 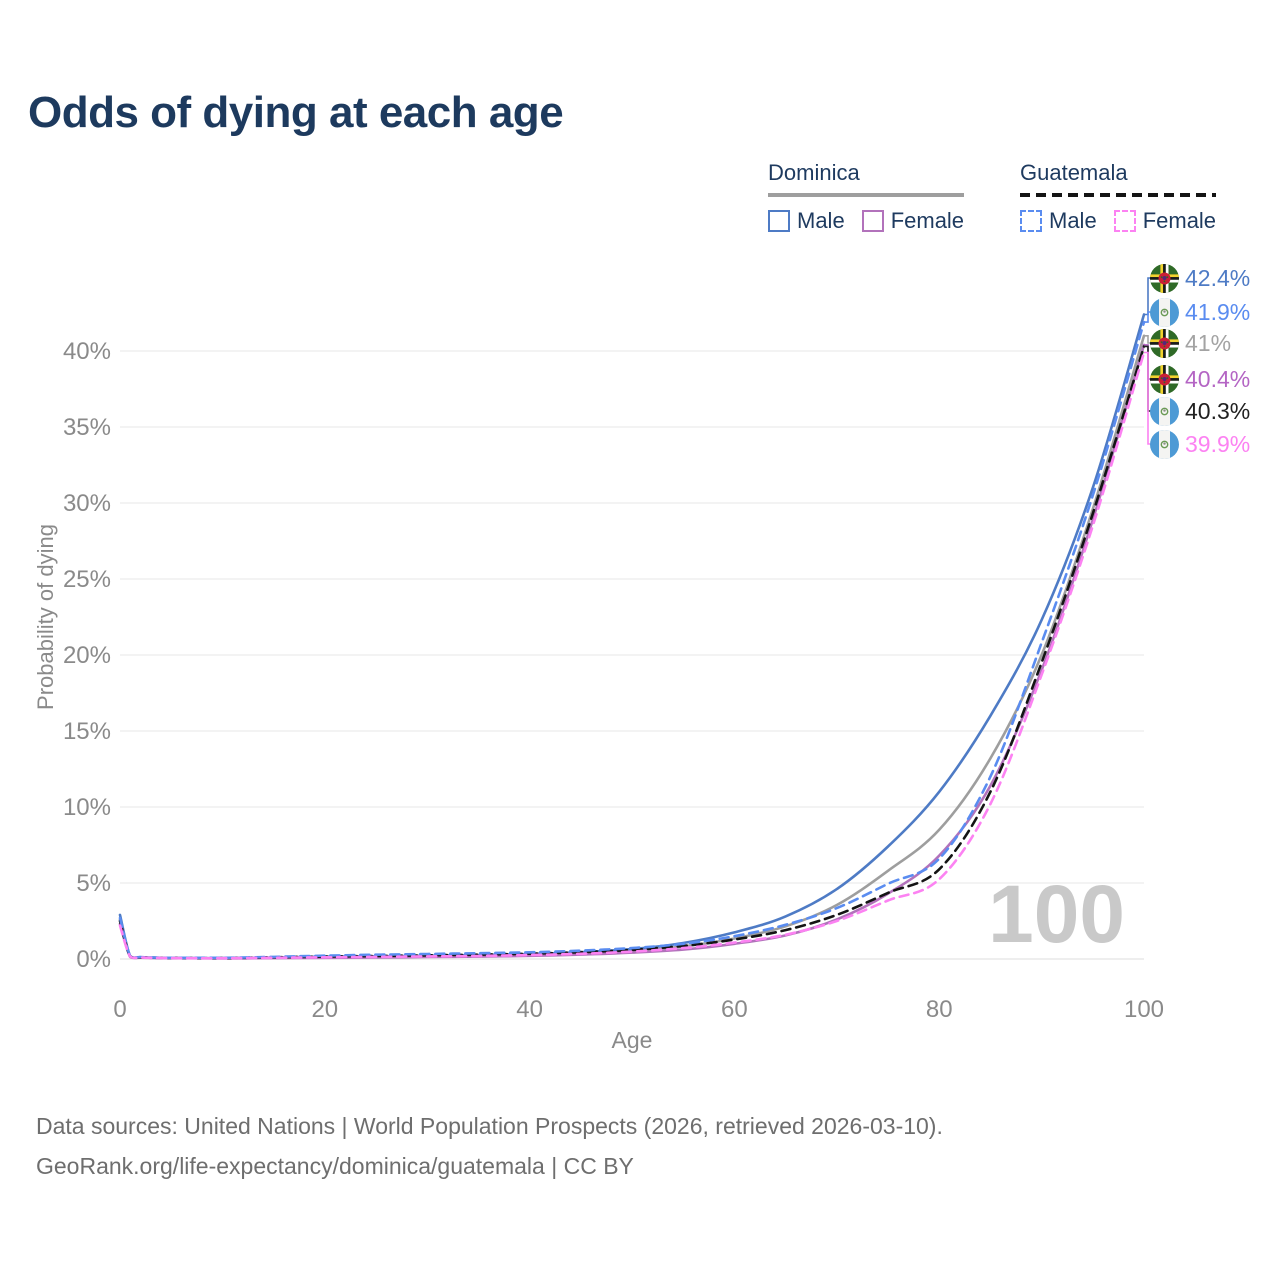 I want to click on x-axis-title: Age, so click(x=632, y=1040).